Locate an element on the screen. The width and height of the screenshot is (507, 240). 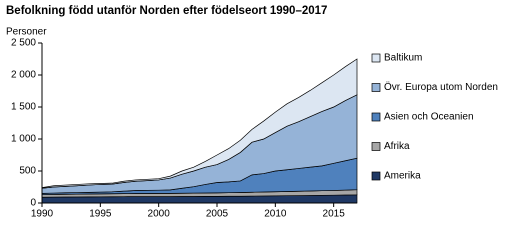
y-axis-label: Personer is located at coordinates (26, 32).